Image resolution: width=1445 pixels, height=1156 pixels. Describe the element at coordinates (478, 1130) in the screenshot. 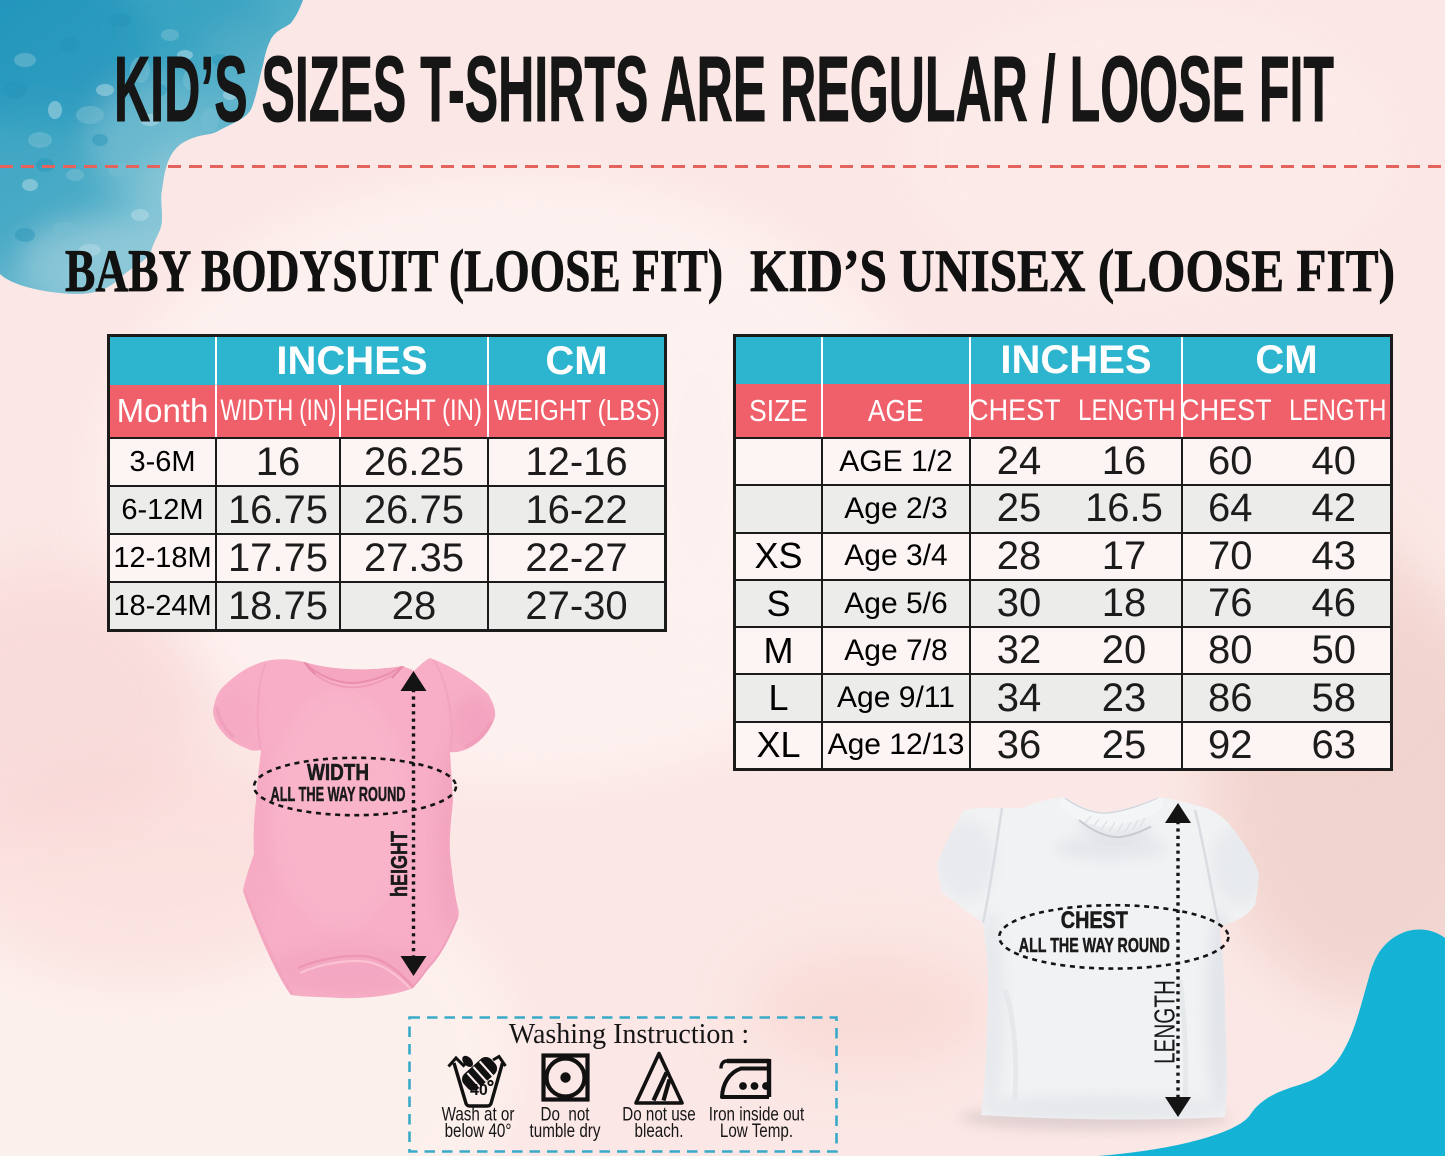

I see `svg-text: below 40°` at that location.